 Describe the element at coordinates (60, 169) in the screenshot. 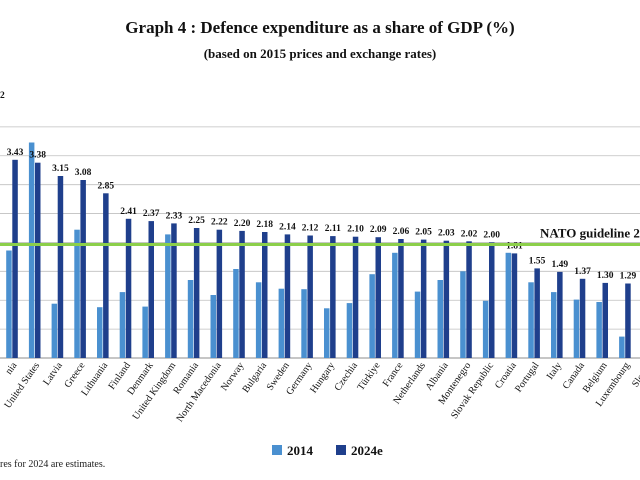

I see `data-label: 3.15` at that location.